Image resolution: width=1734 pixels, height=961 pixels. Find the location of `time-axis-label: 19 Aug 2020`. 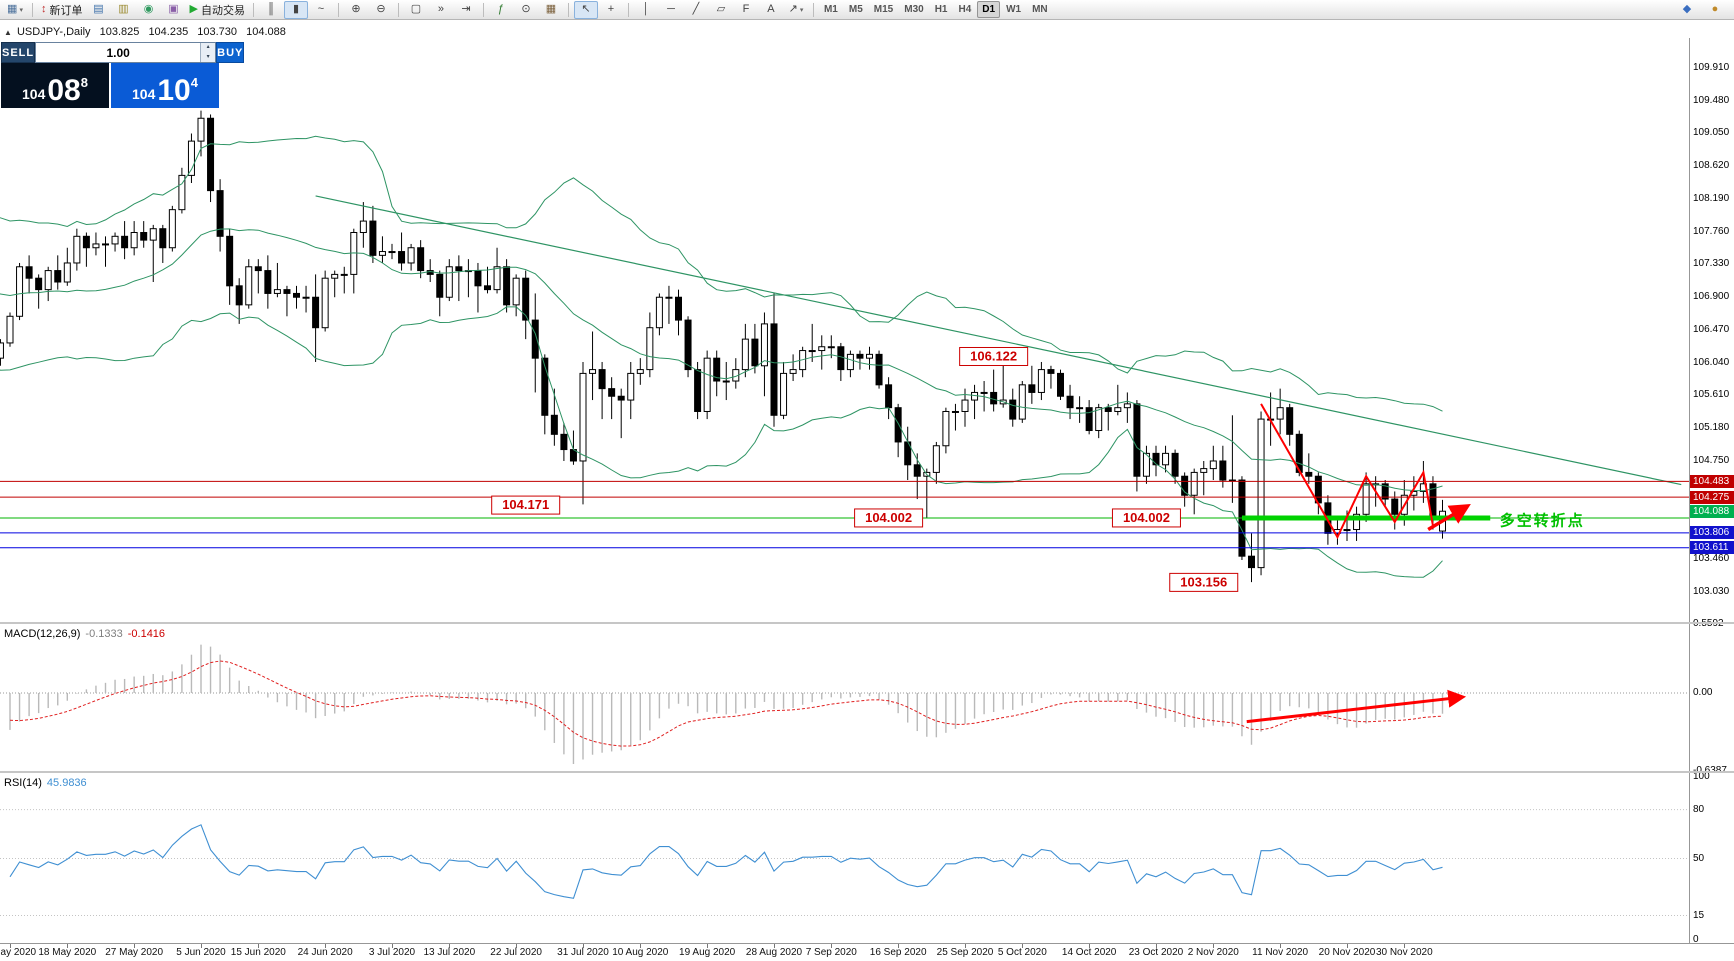

time-axis-label: 19 Aug 2020 is located at coordinates (707, 952).